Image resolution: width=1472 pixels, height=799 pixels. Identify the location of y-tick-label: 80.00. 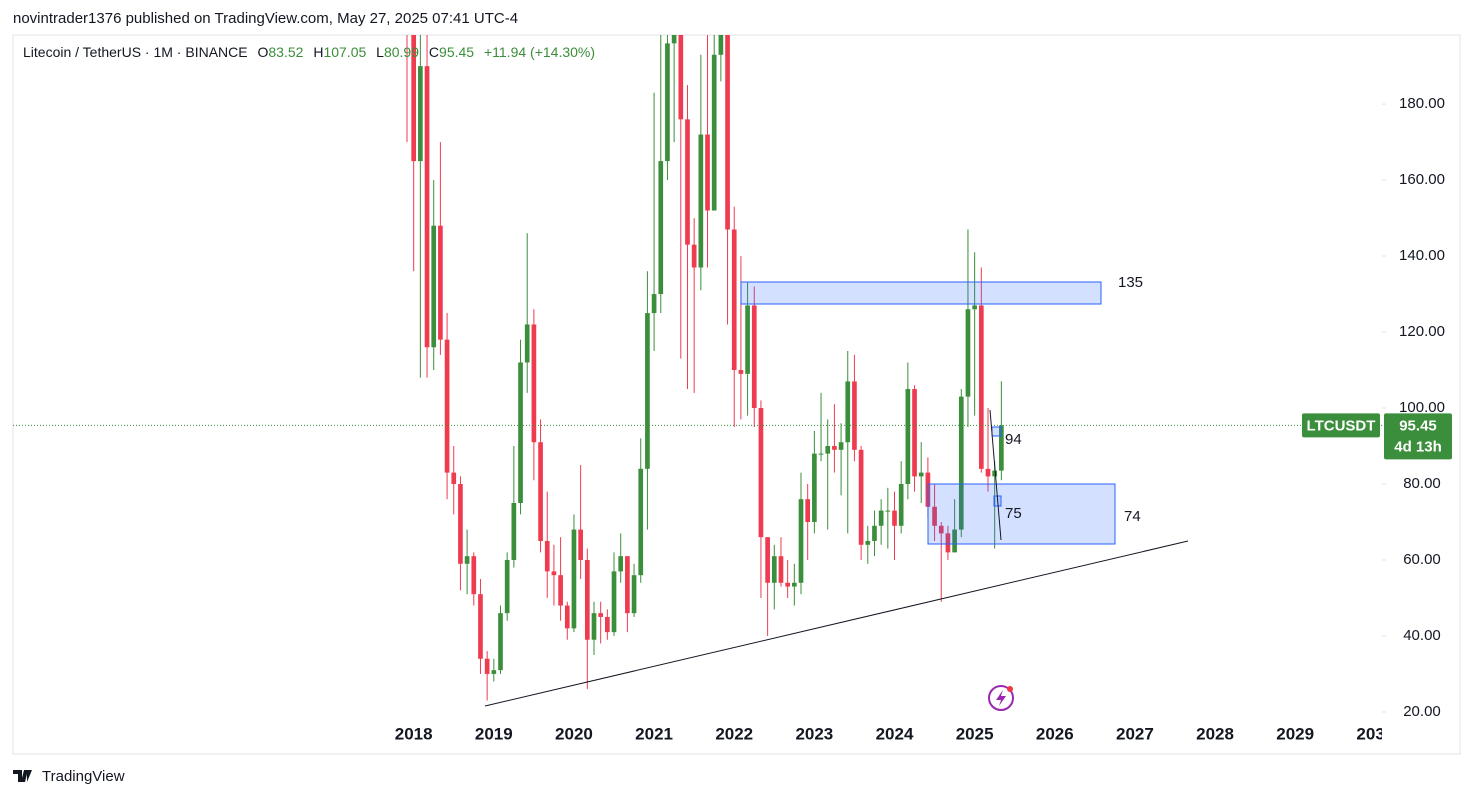
(1422, 483).